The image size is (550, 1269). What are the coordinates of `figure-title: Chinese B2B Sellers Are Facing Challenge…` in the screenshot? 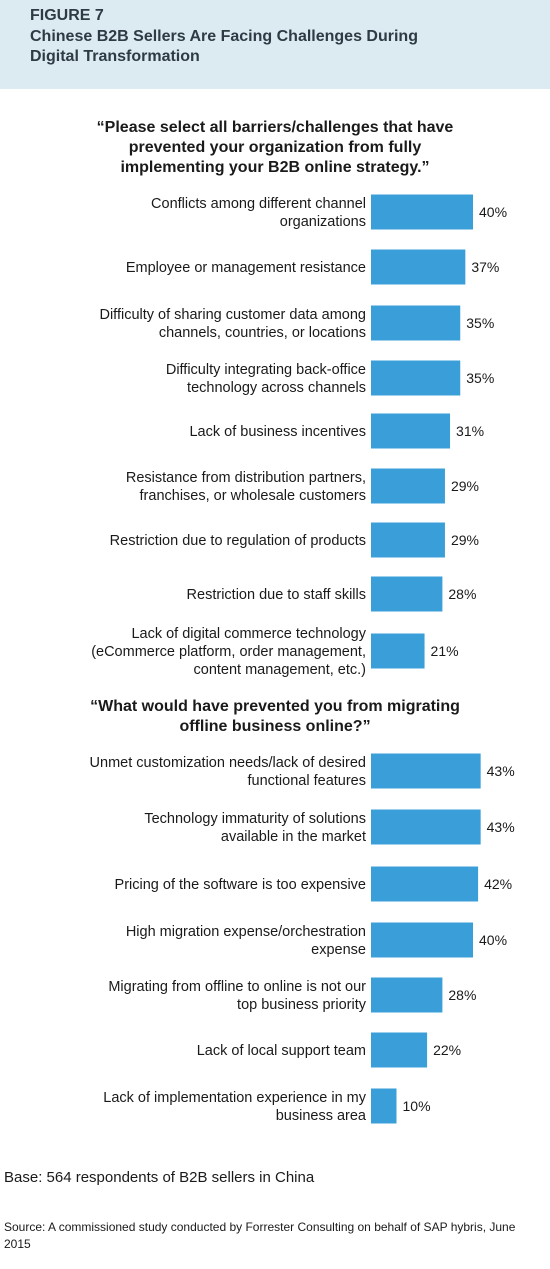 It's located at (224, 46).